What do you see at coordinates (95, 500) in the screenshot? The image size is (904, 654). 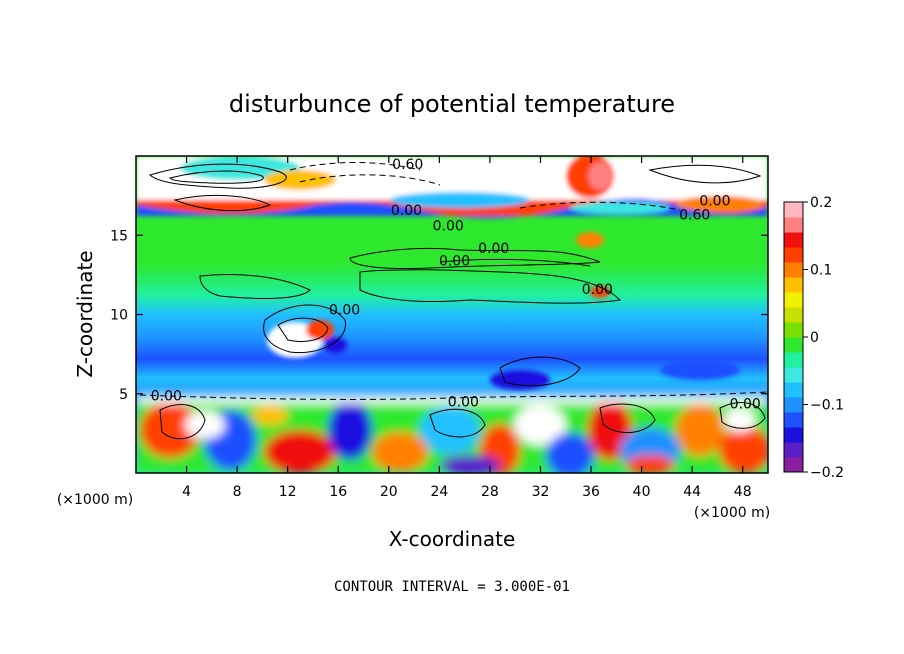 I see `x-unit-label-left: (×1000 m)` at bounding box center [95, 500].